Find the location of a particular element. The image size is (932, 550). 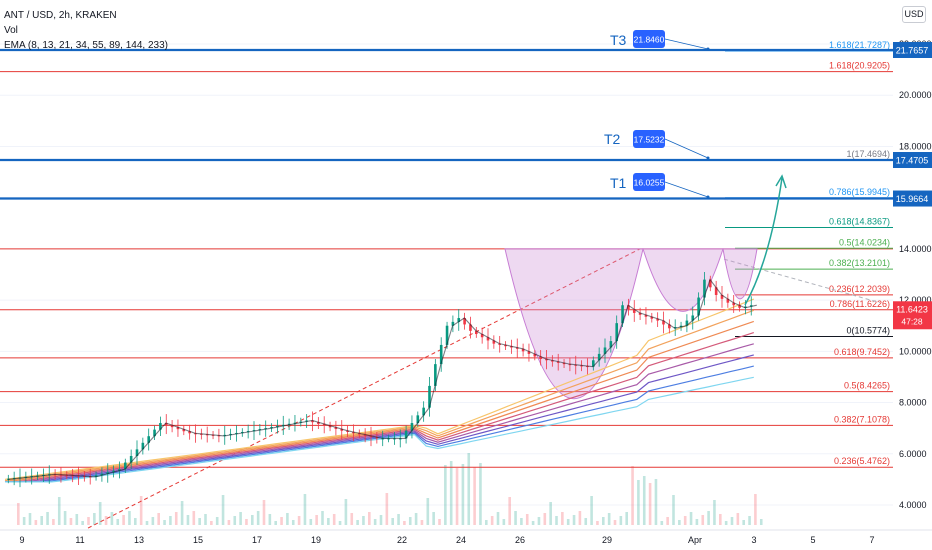

price-tick-label: 8.0000 is located at coordinates (913, 403).